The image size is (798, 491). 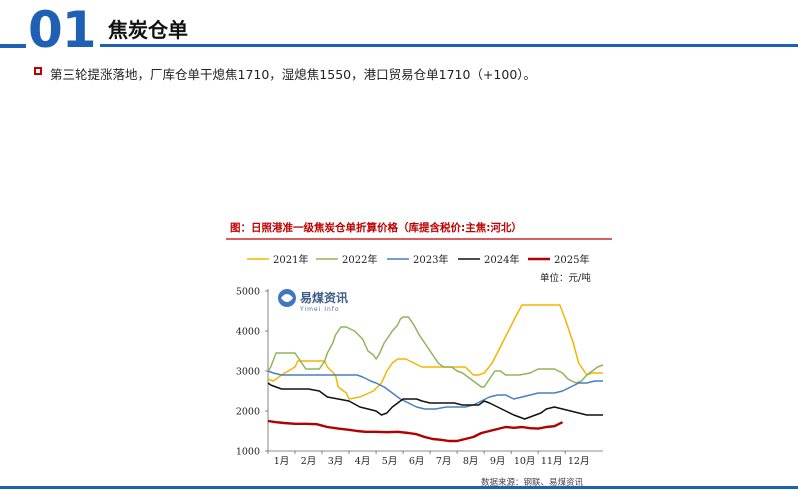 I want to click on y-tick-label: 5000, so click(x=248, y=292).